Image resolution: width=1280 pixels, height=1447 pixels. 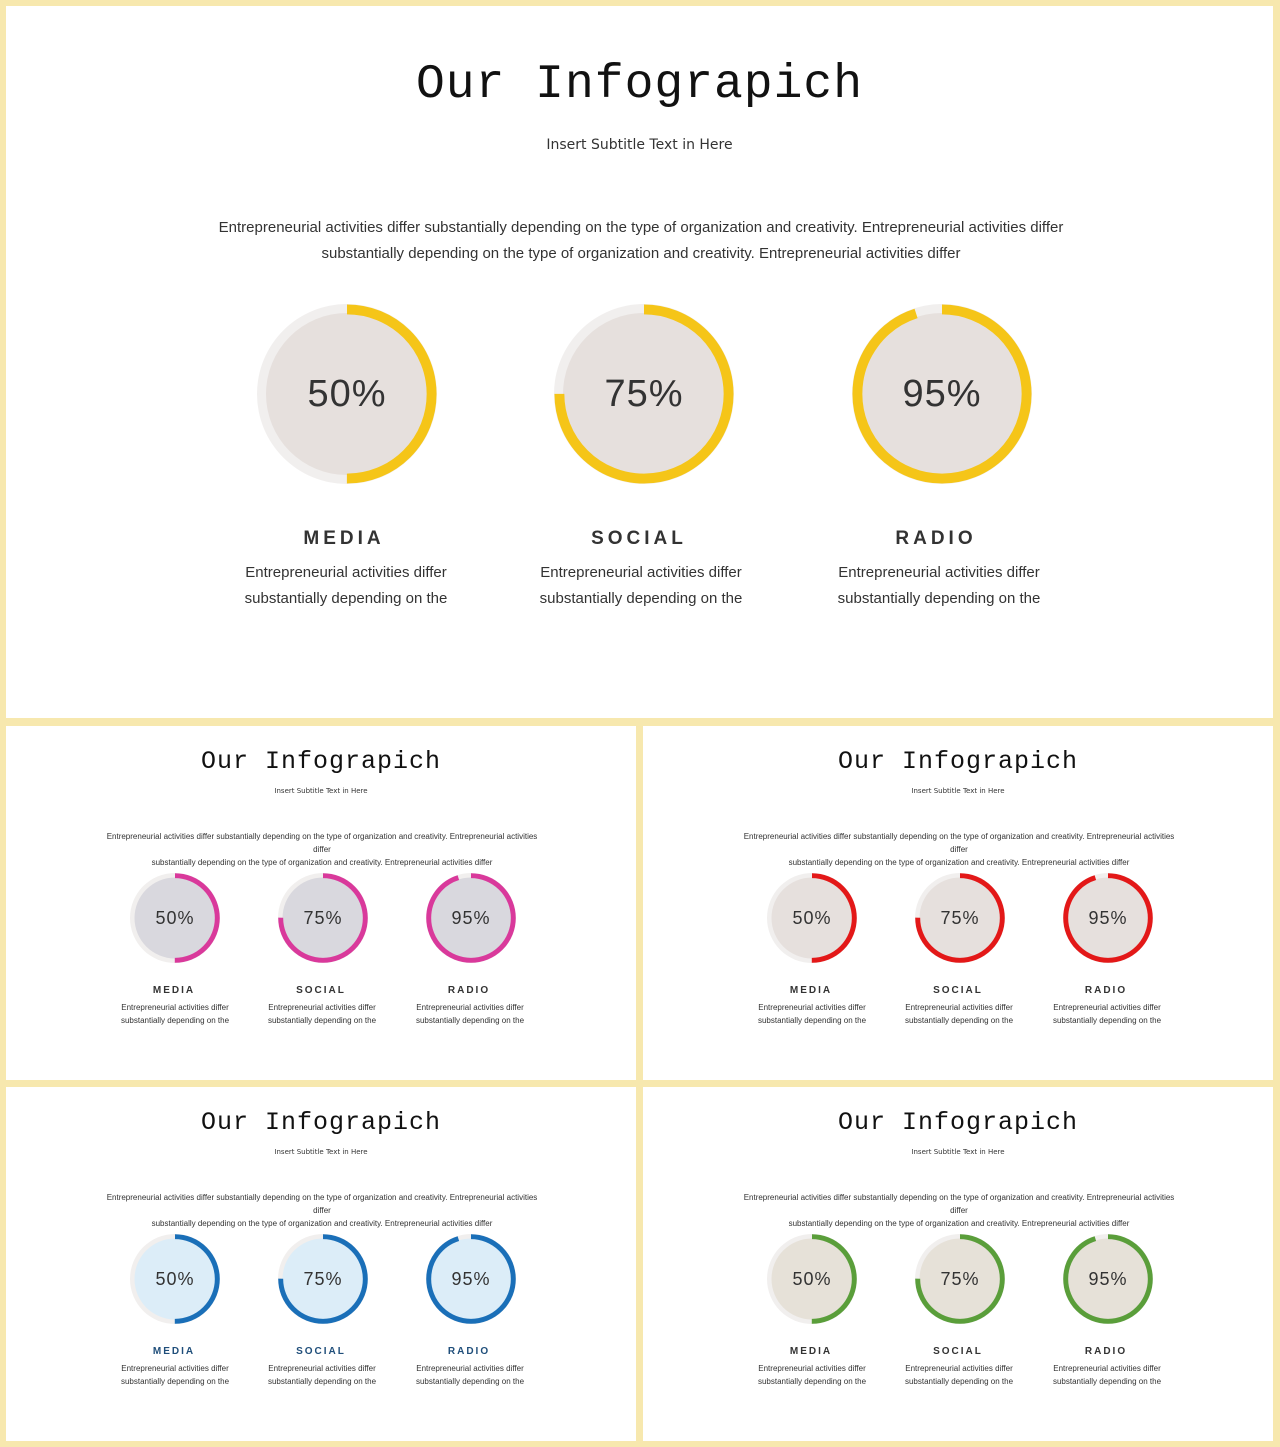 I want to click on category-title: MEDIA, so click(x=344, y=538).